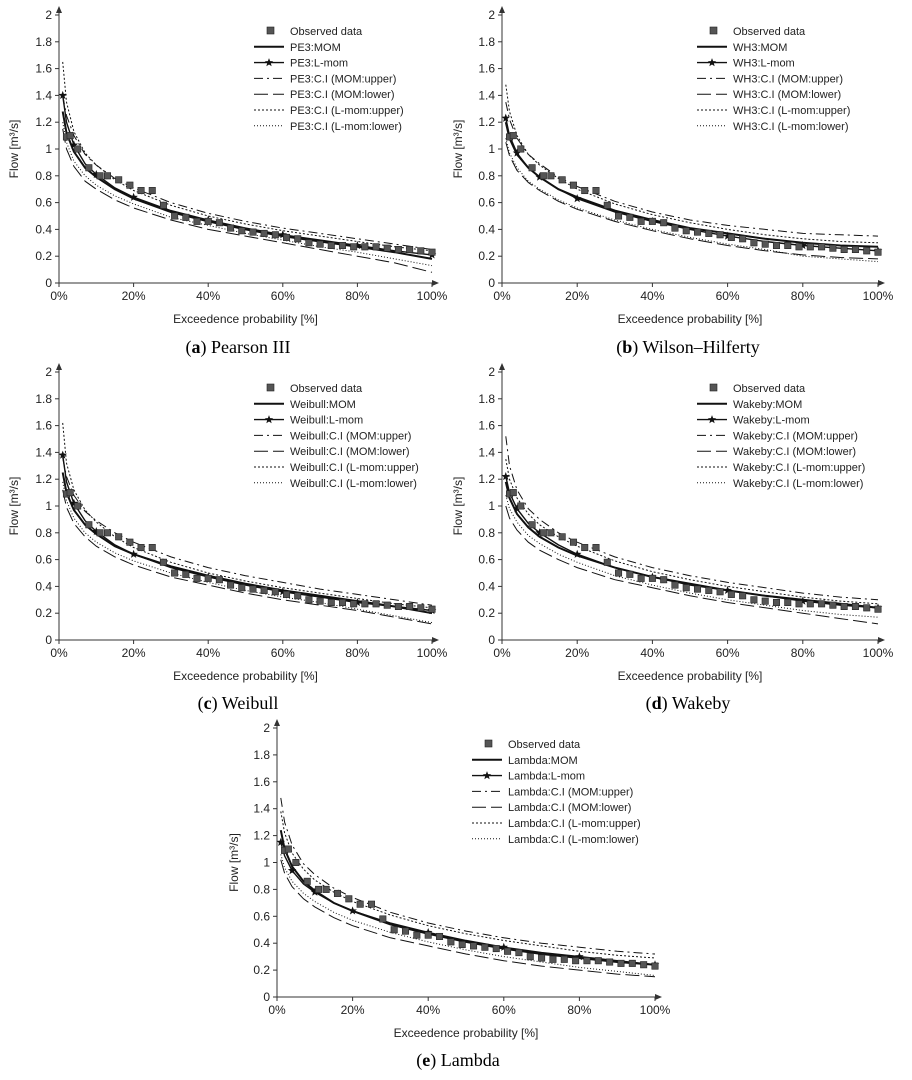  Describe the element at coordinates (791, 111) in the screenshot. I see `legend-entry: WH3:C.I (L-mom:upper)` at that location.